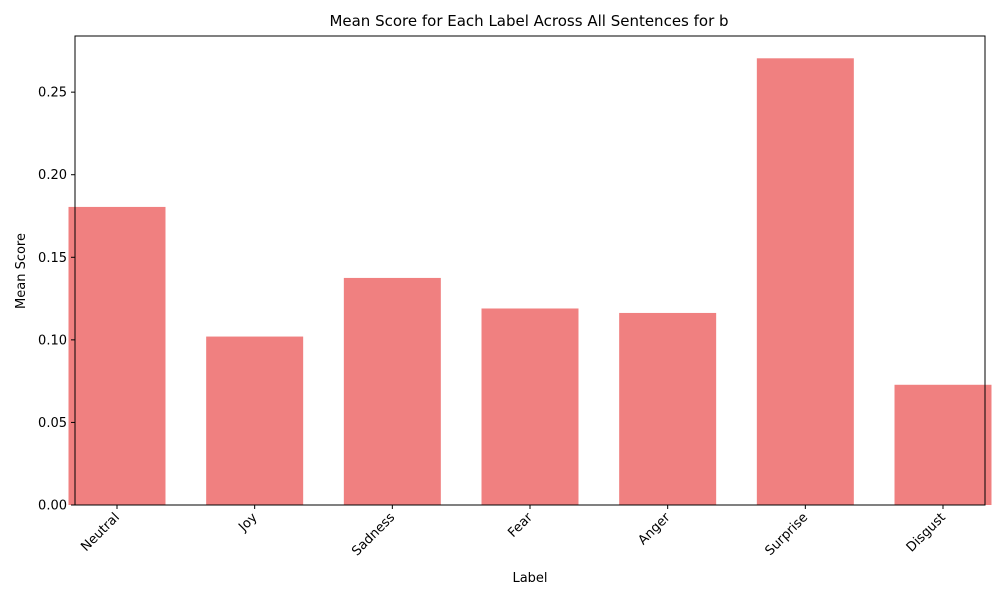  Describe the element at coordinates (805, 282) in the screenshot. I see `bar-surprise` at that location.